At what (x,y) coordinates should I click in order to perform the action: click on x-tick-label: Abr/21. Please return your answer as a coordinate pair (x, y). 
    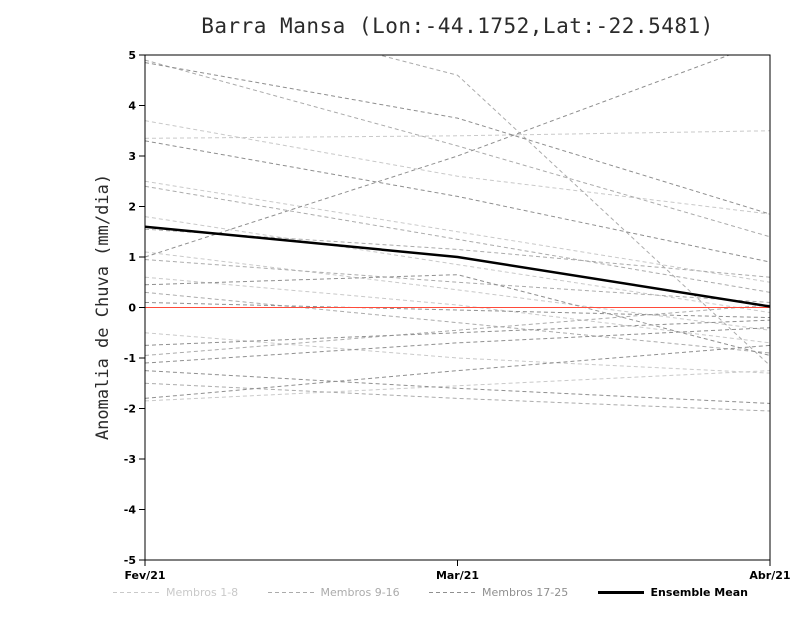
    Looking at the image, I should click on (769, 575).